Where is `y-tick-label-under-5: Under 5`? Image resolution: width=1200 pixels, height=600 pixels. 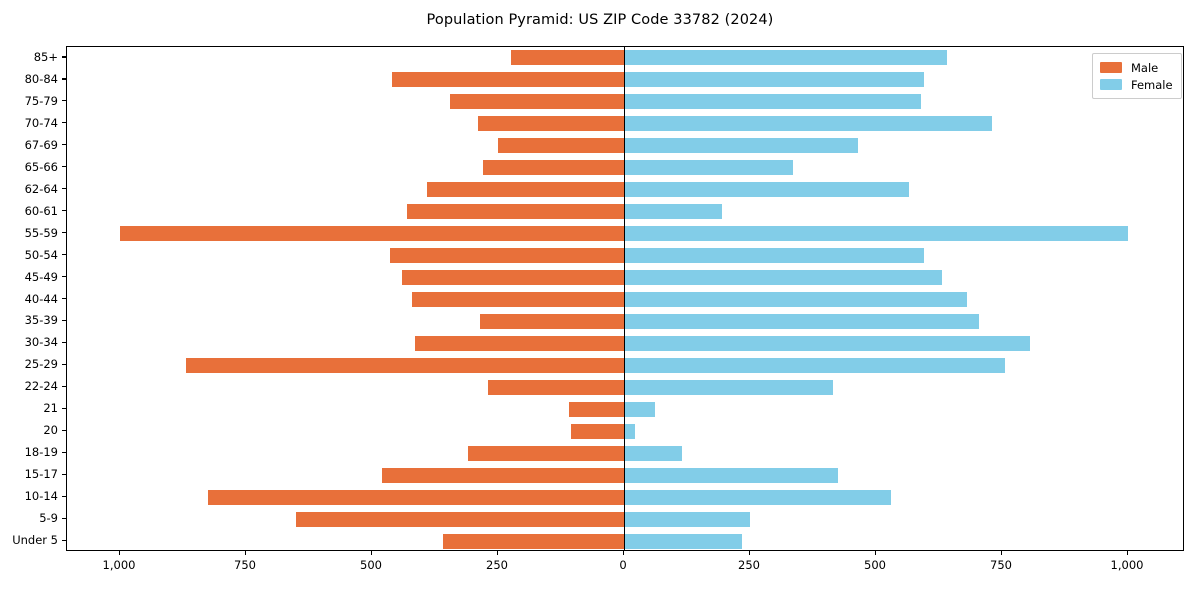
y-tick-label-under-5: Under 5 is located at coordinates (35, 540).